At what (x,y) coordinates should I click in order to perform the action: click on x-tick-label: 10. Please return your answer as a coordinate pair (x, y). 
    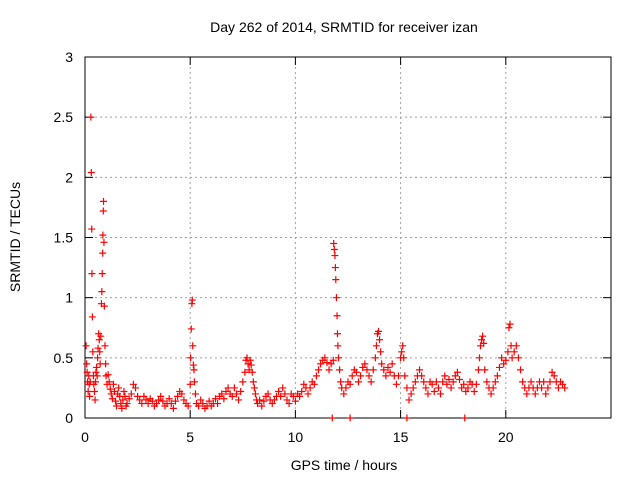
    Looking at the image, I should click on (296, 437).